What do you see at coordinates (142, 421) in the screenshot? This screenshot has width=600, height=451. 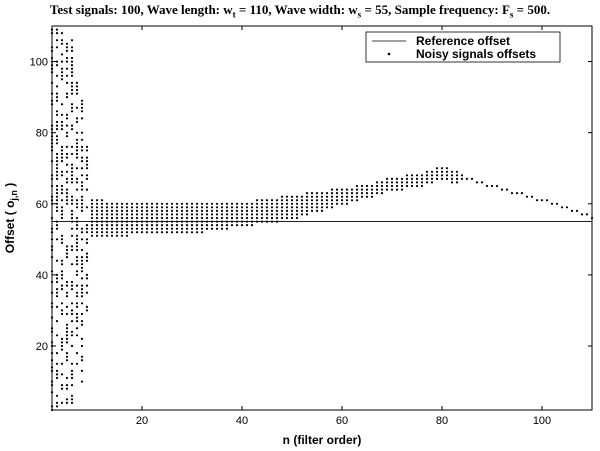 I see `x-tick-label: 20` at bounding box center [142, 421].